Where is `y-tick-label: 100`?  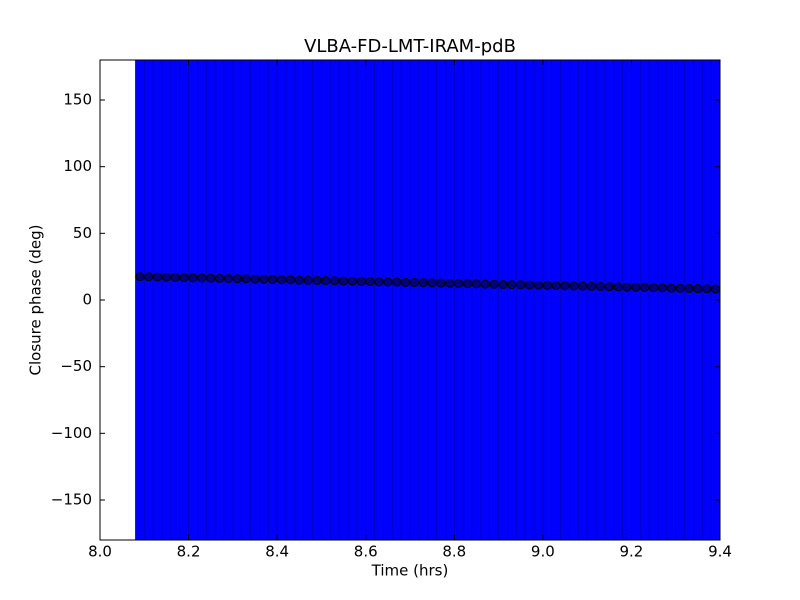 y-tick-label: 100 is located at coordinates (77, 166).